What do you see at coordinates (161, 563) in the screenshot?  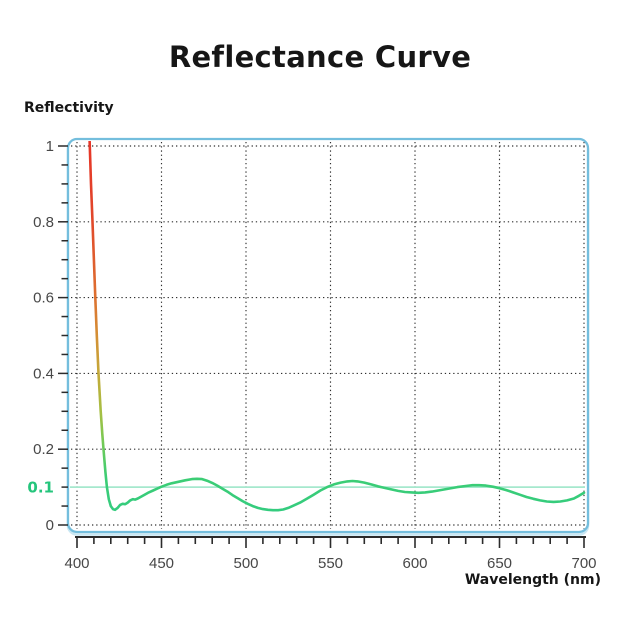 I see `x-tick-label: 450` at bounding box center [161, 563].